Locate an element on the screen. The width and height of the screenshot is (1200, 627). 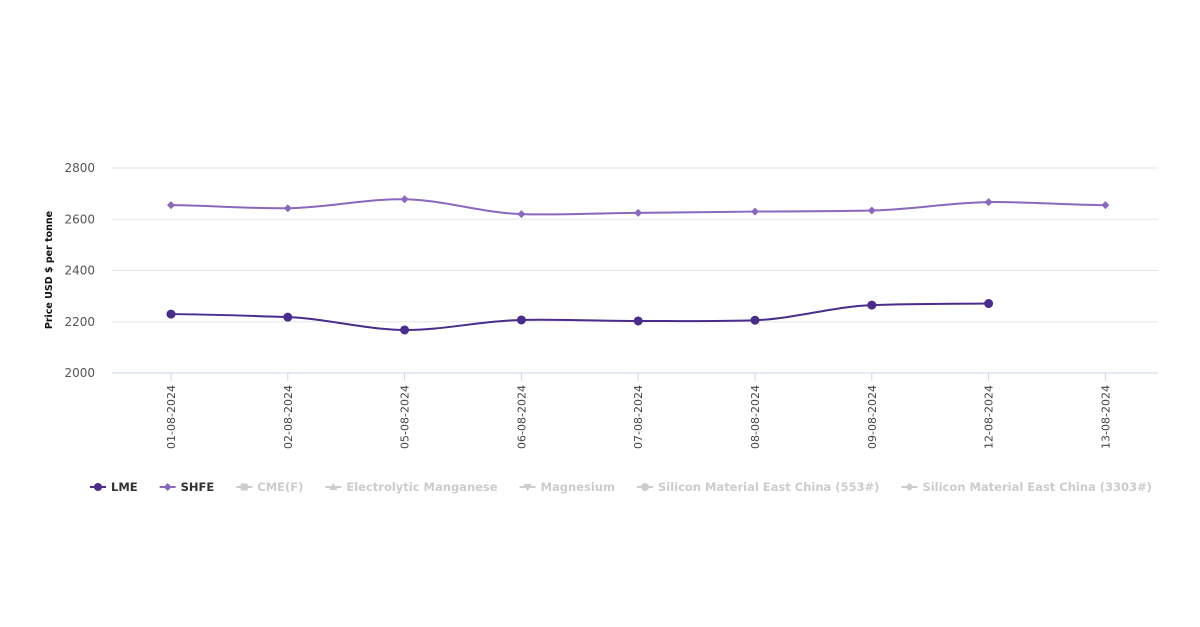
x-tick-label: 12-08-2024 is located at coordinates (989, 417).